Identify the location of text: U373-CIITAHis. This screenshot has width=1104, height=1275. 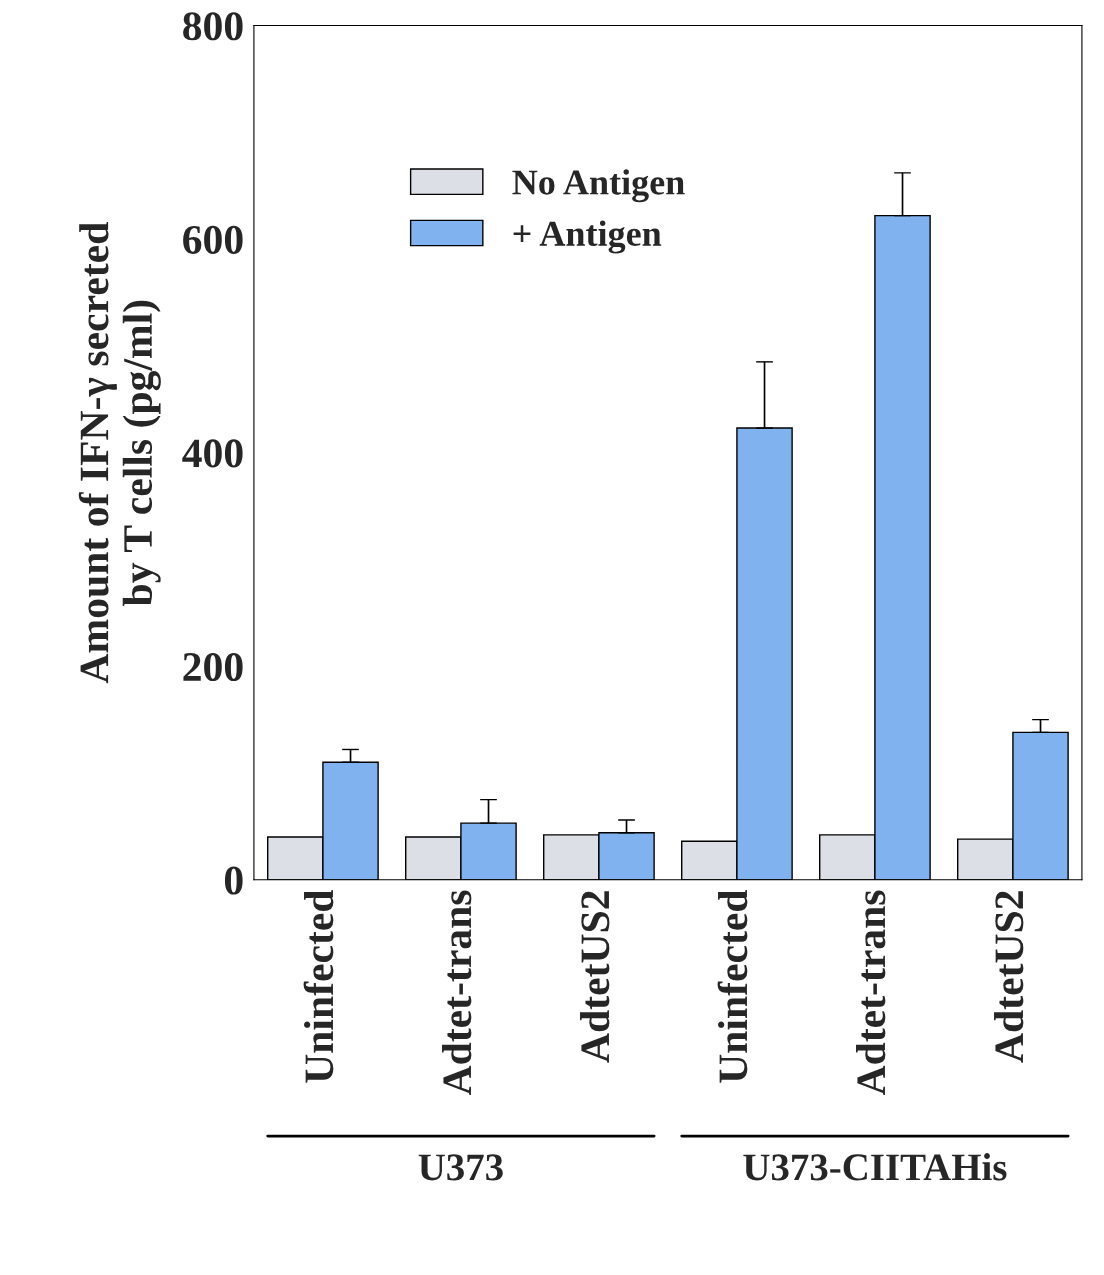
(875, 1167).